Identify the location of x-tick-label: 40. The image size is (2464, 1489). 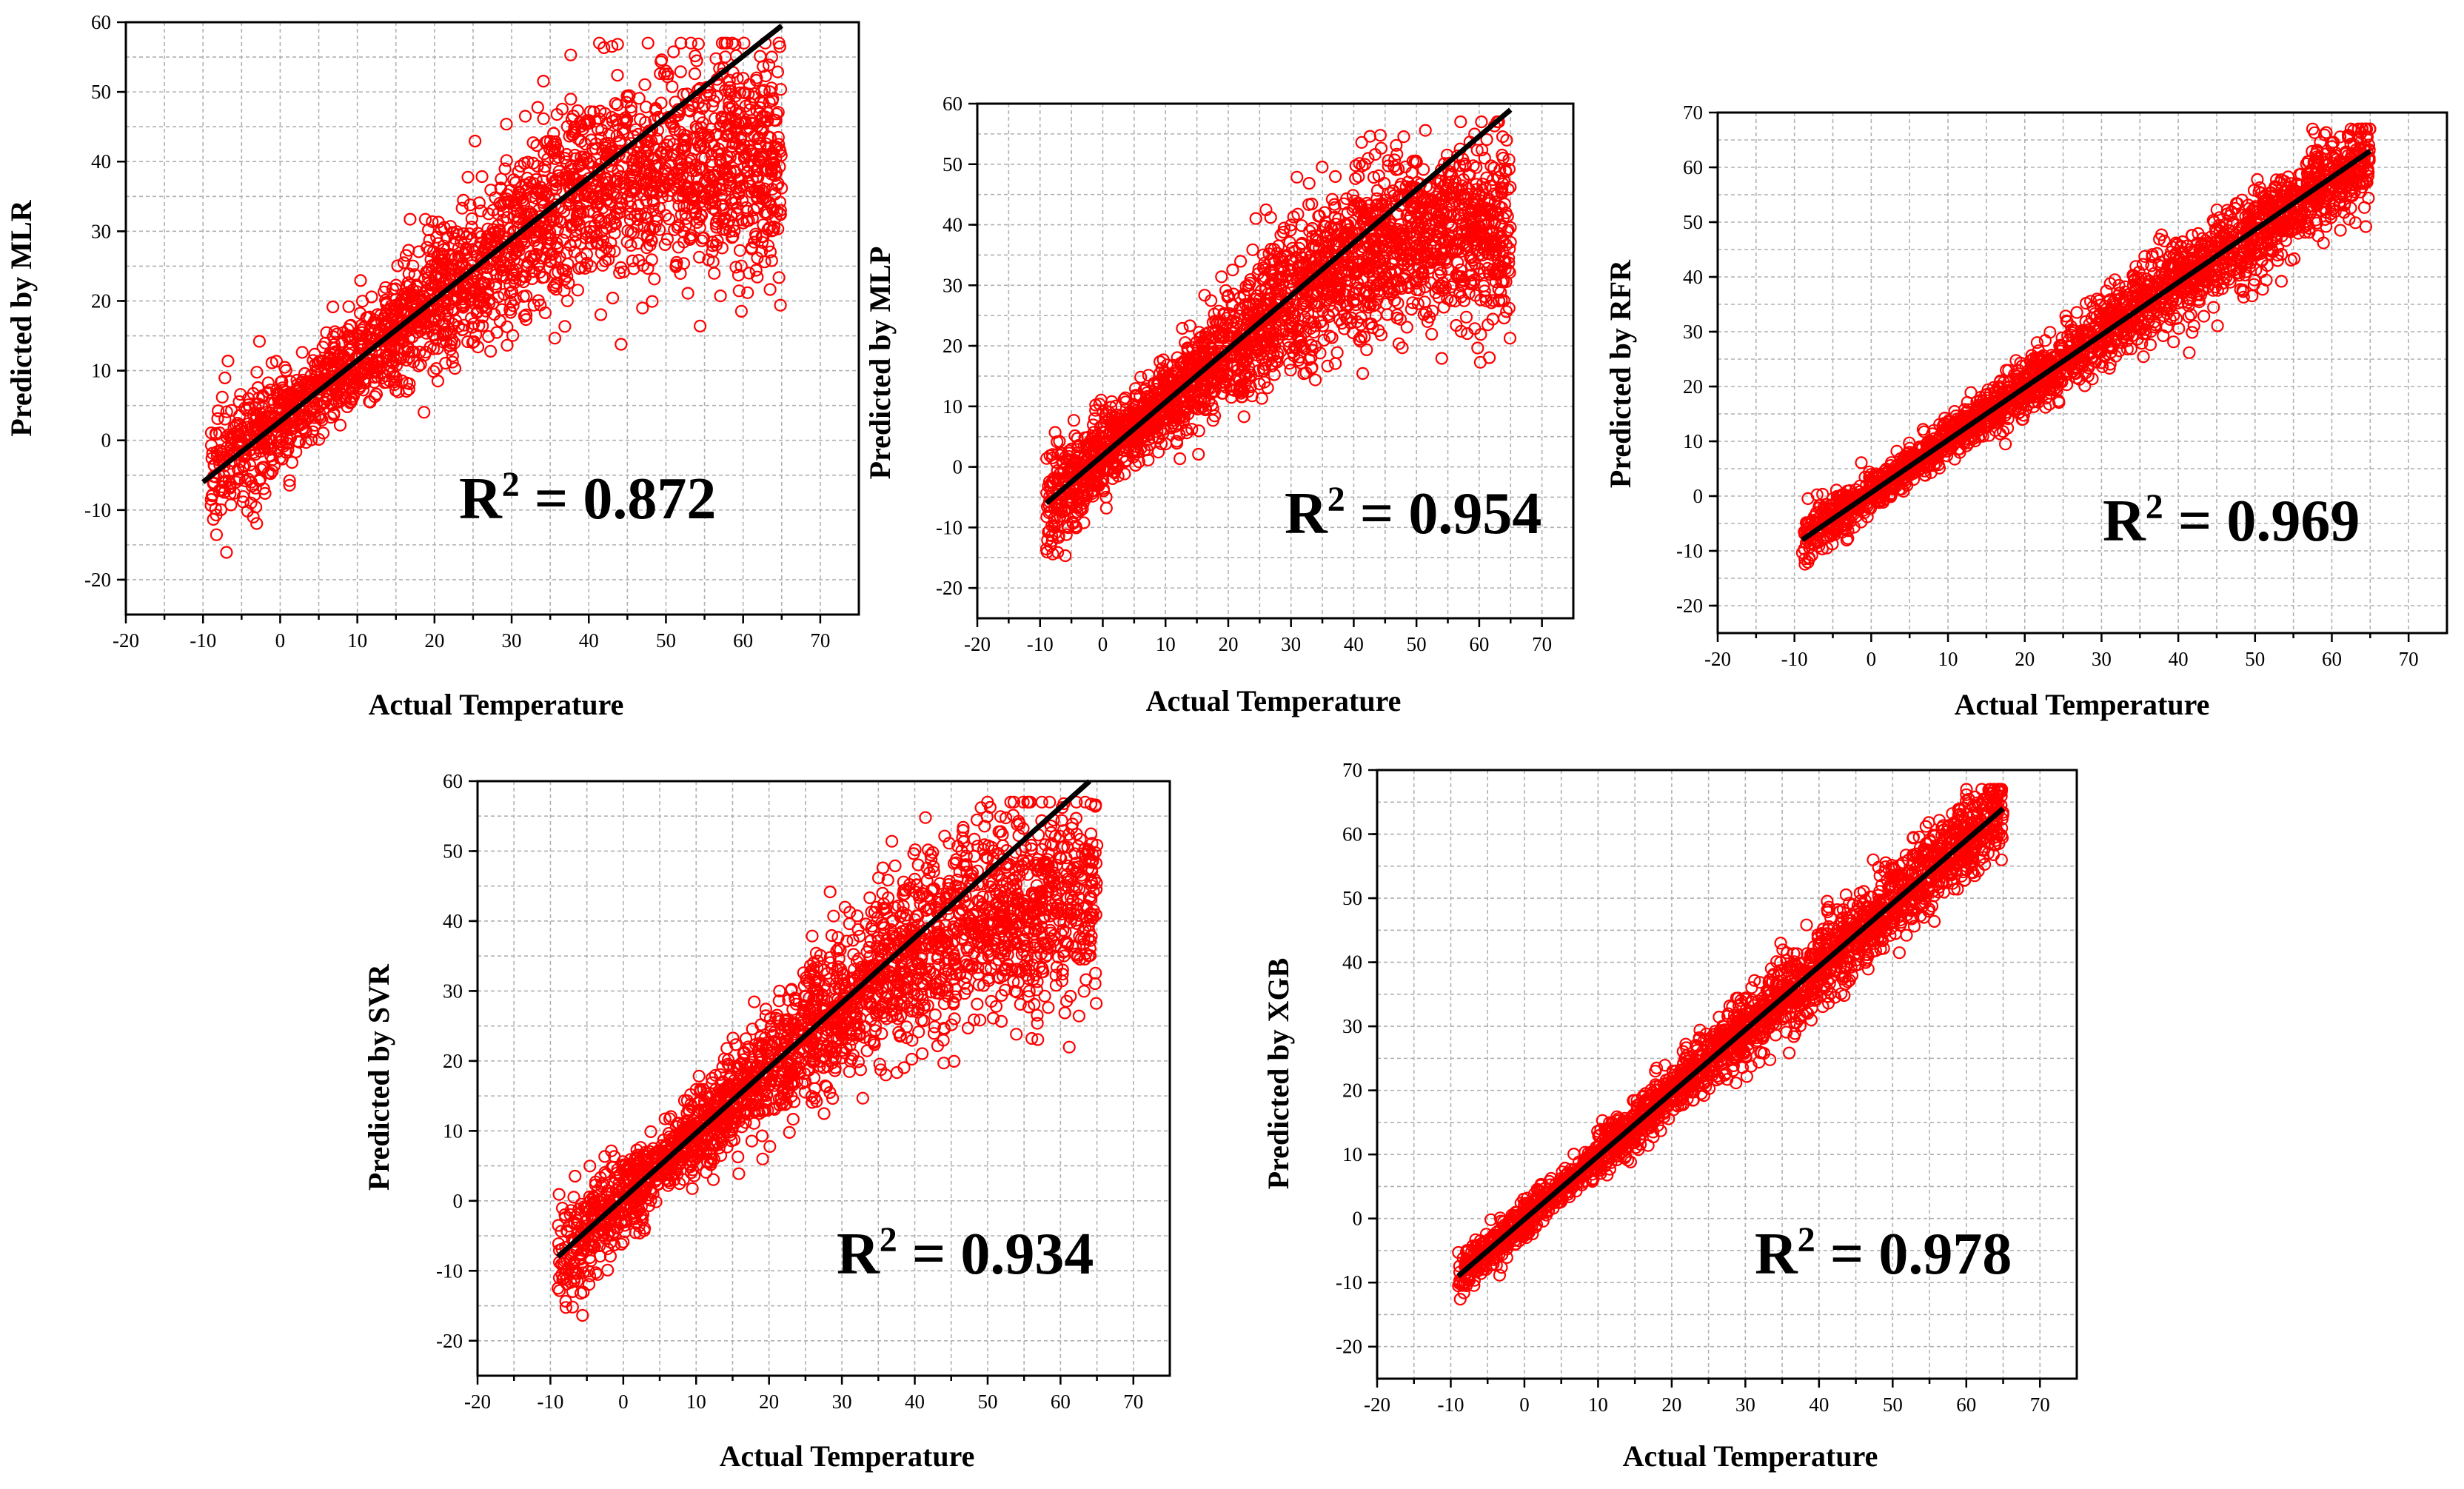
(589, 640).